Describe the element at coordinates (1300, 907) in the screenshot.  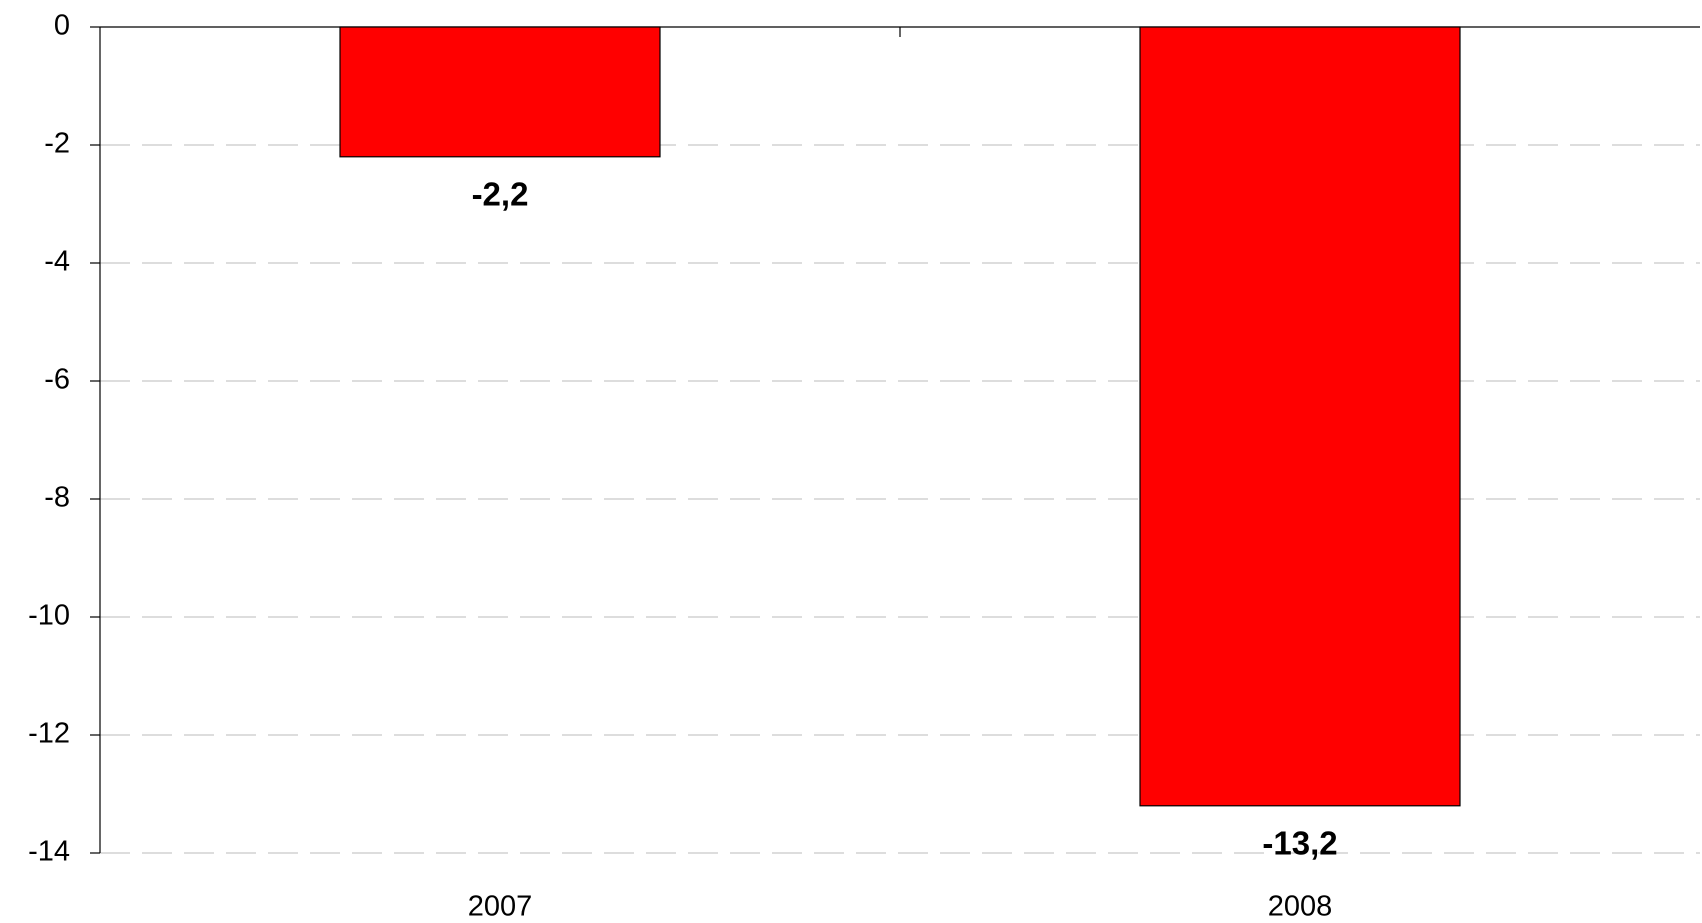
I see `x-tick-label: 2008` at that location.